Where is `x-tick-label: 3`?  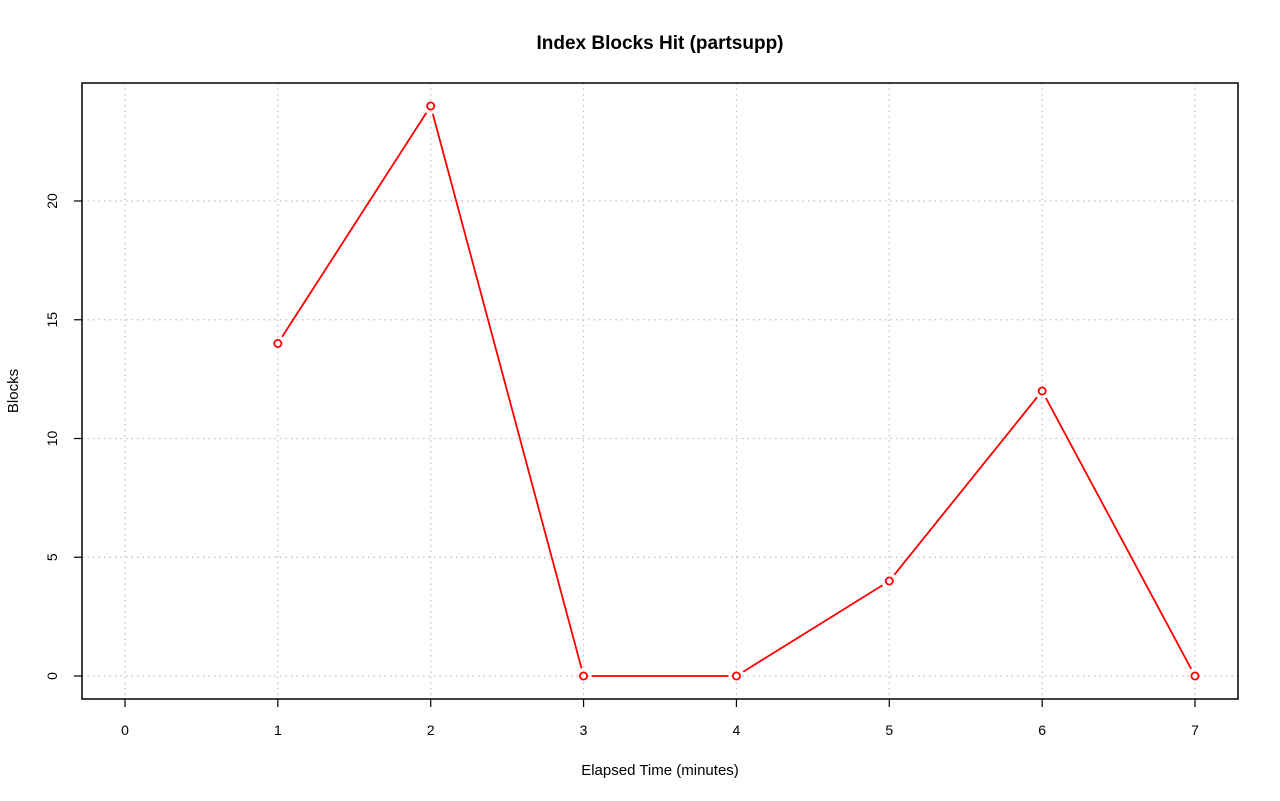 x-tick-label: 3 is located at coordinates (584, 730).